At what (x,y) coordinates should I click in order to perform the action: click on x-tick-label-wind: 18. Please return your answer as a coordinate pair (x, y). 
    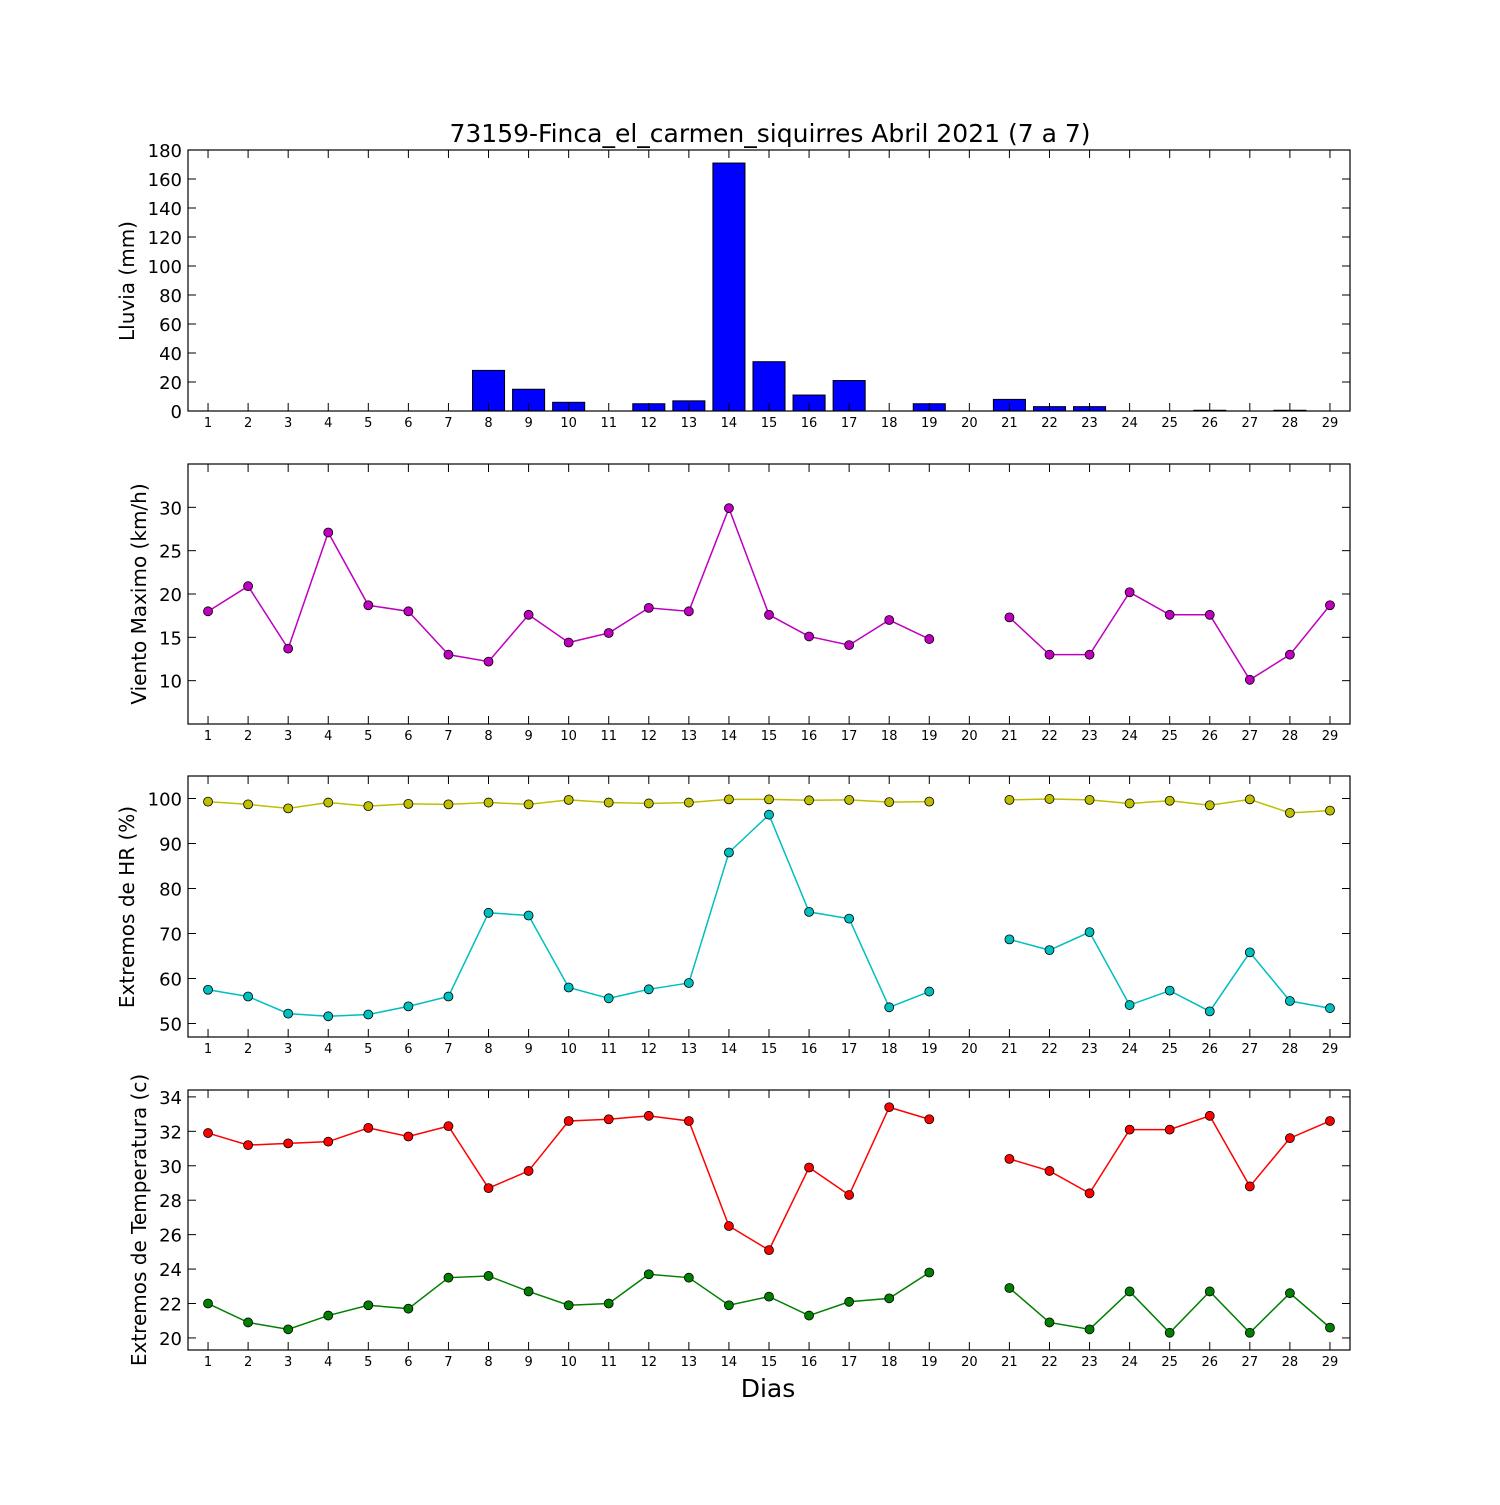
    Looking at the image, I should click on (889, 736).